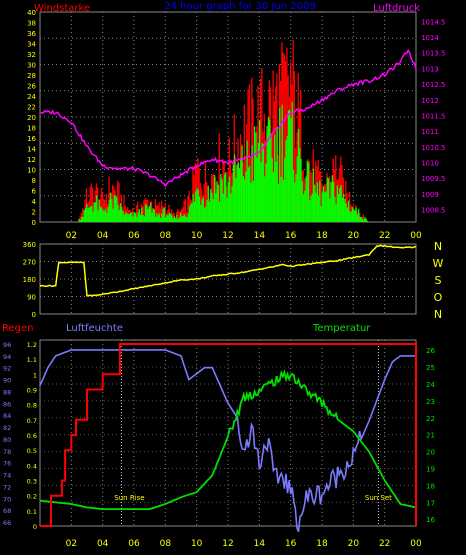  What do you see at coordinates (240, 6) in the screenshot?
I see `chart-title: 24 hour graph for 30 Jun 2009` at bounding box center [240, 6].